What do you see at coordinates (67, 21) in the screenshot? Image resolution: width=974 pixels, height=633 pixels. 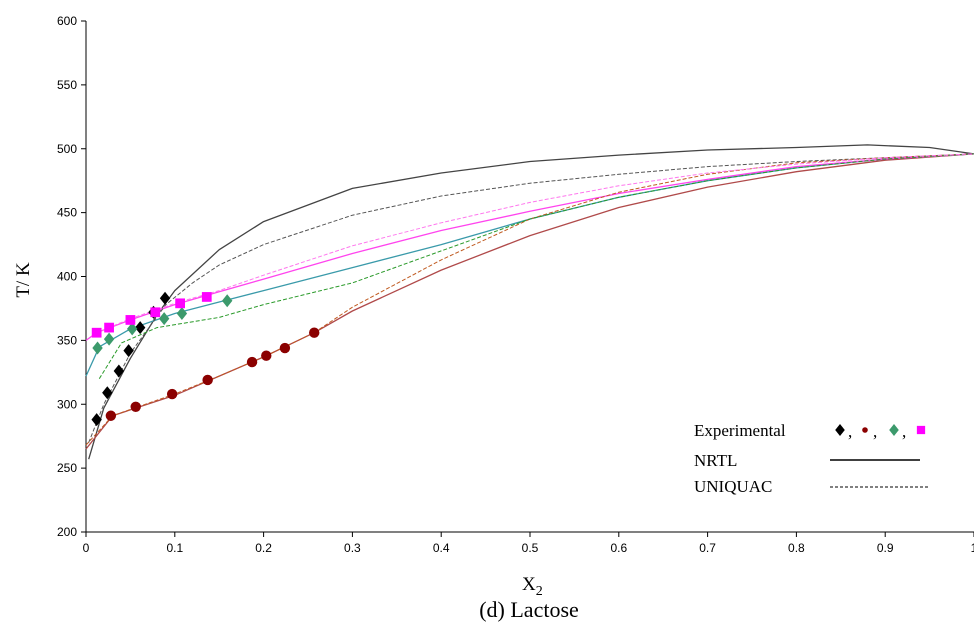 I see `y-tick-label: 600` at bounding box center [67, 21].